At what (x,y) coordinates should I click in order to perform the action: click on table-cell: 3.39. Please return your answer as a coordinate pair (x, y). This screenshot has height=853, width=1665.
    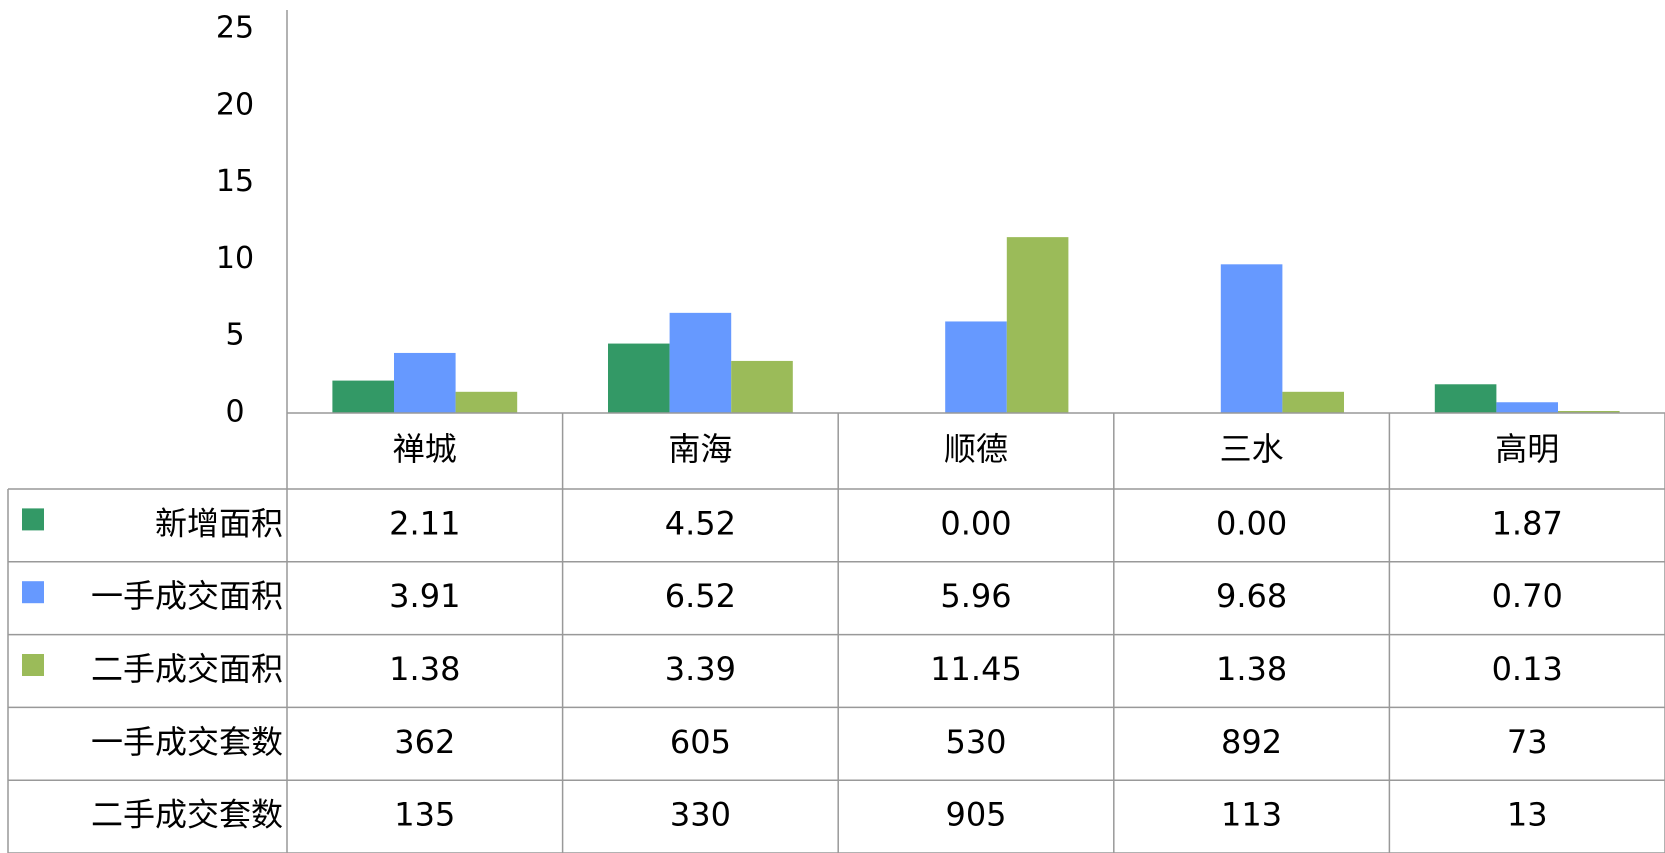
    Looking at the image, I should click on (700, 669).